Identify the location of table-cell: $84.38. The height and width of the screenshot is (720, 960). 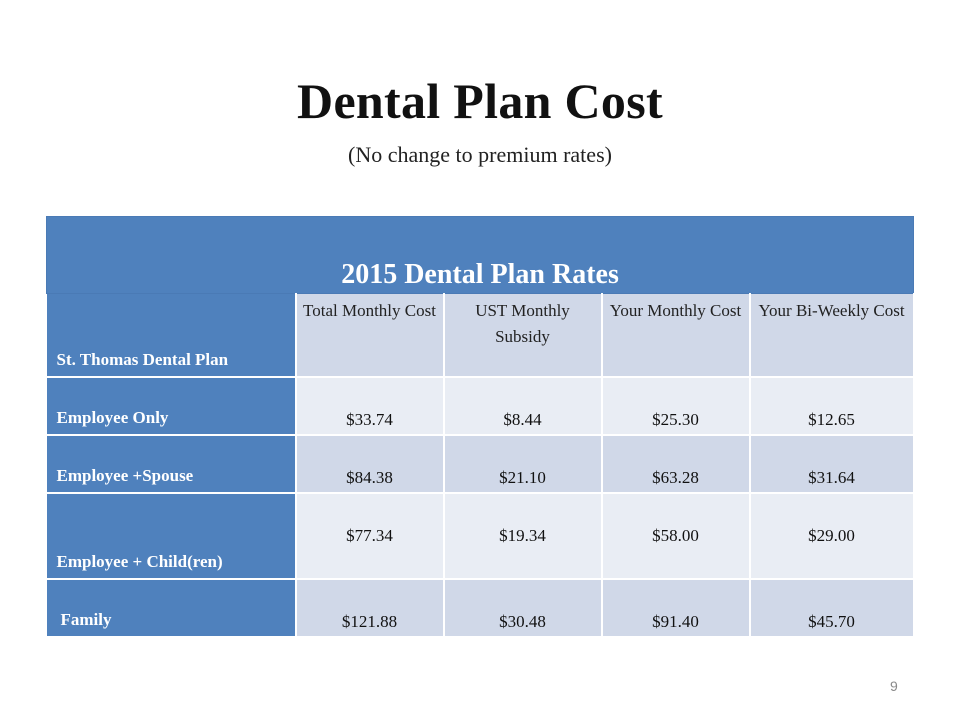
(370, 464).